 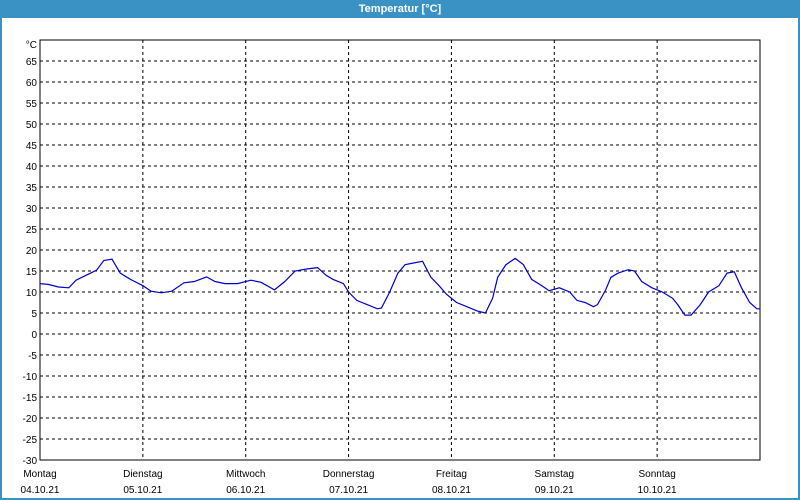 I want to click on y-tick-label: 0, so click(x=34, y=335).